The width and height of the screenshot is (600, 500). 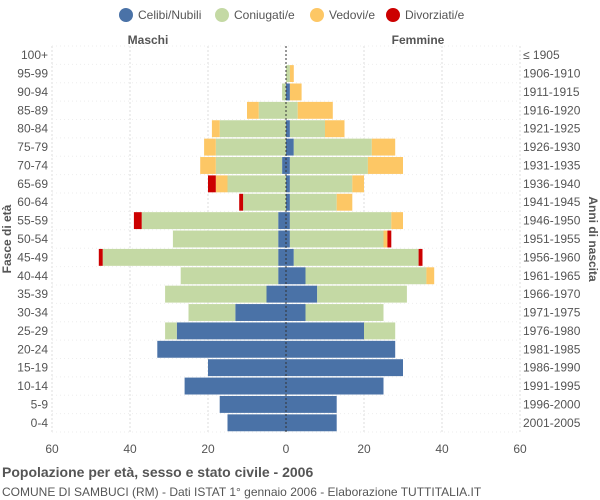 What do you see at coordinates (32, 294) in the screenshot?
I see `age-group-label: 35-39` at bounding box center [32, 294].